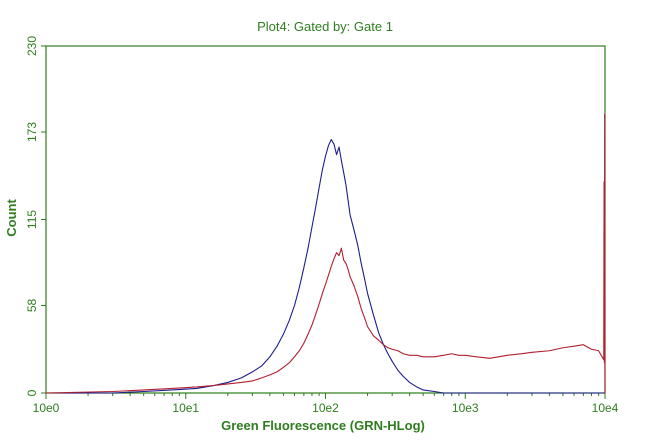  Describe the element at coordinates (32, 46) in the screenshot. I see `y-tick-label: 230` at that location.